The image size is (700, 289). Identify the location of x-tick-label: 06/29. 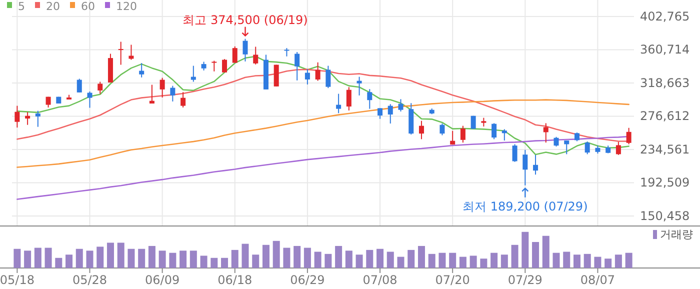
(307, 280).